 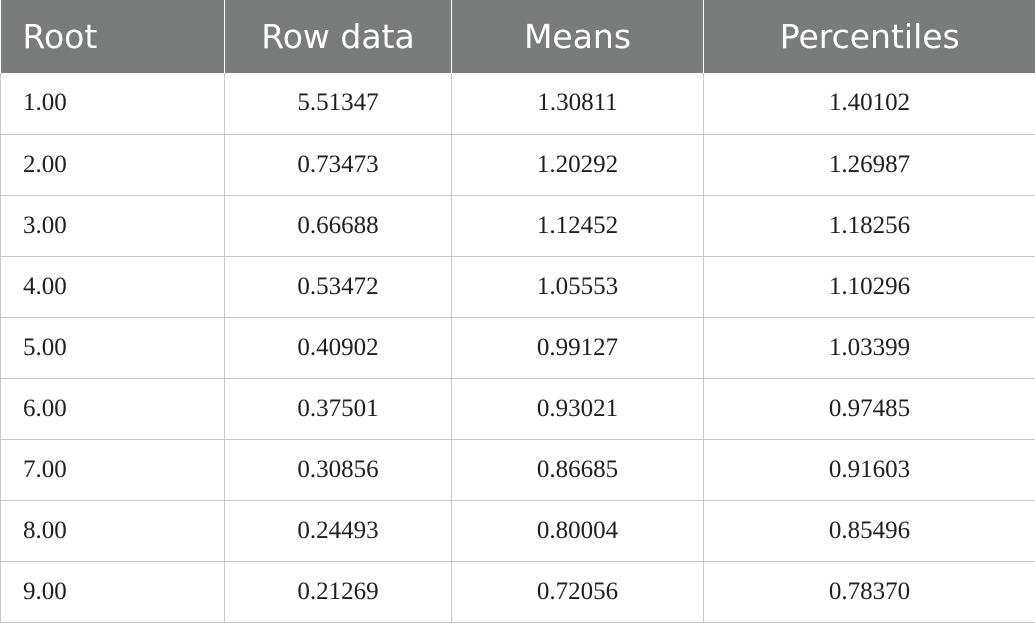 What do you see at coordinates (869, 592) in the screenshot?
I see `cell-percentiles: 0.78370` at bounding box center [869, 592].